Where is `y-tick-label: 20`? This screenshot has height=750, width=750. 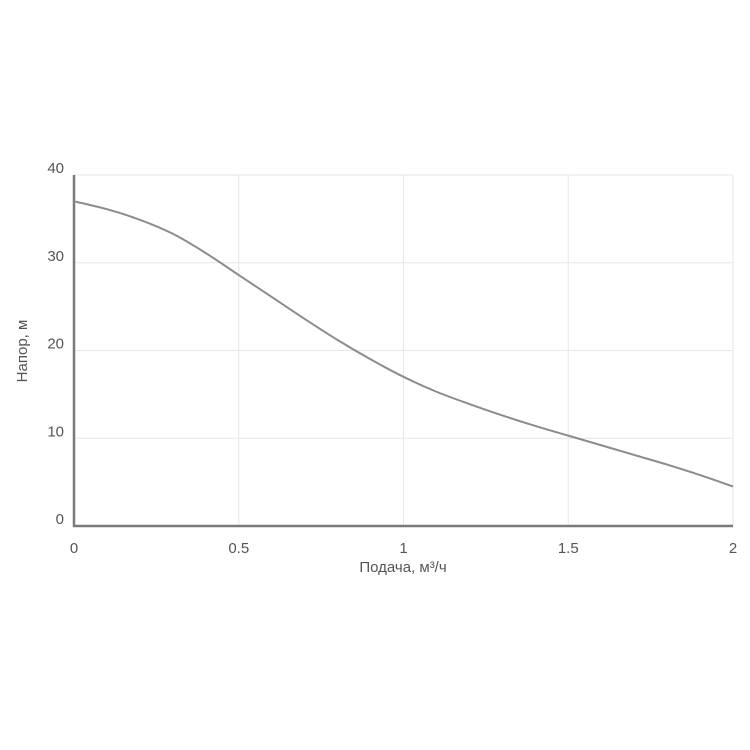 y-tick-label: 20 is located at coordinates (55, 344).